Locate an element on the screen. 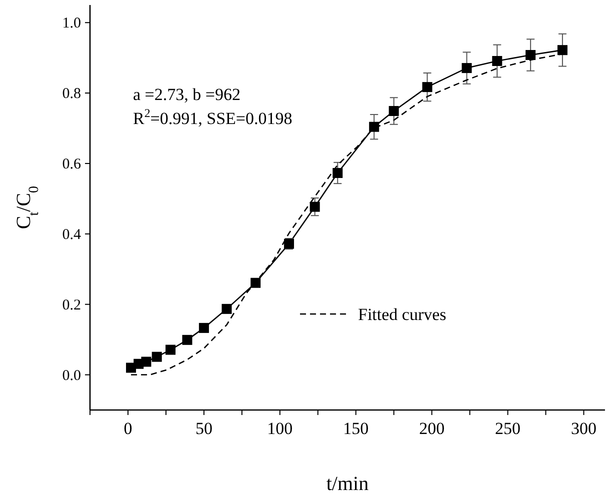 The width and height of the screenshot is (613, 498). y-tick-label: 0.2 is located at coordinates (71, 305).